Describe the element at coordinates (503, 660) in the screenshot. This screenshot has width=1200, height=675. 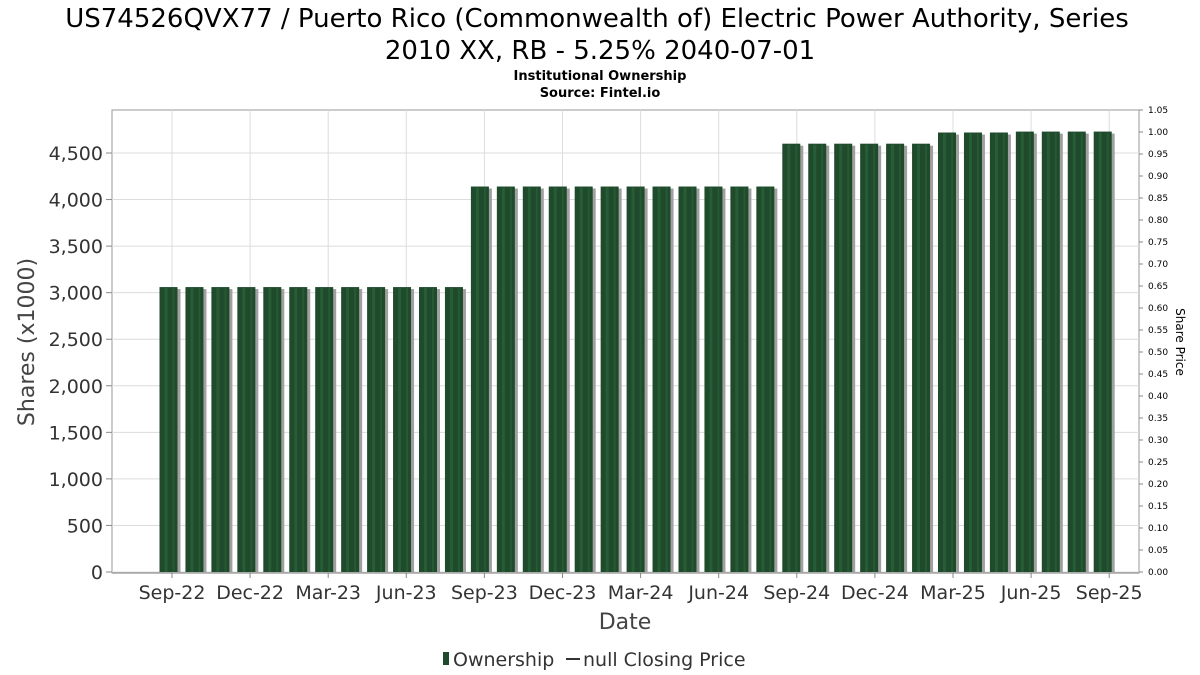
I see `legend-ownership-label: Ownership` at that location.